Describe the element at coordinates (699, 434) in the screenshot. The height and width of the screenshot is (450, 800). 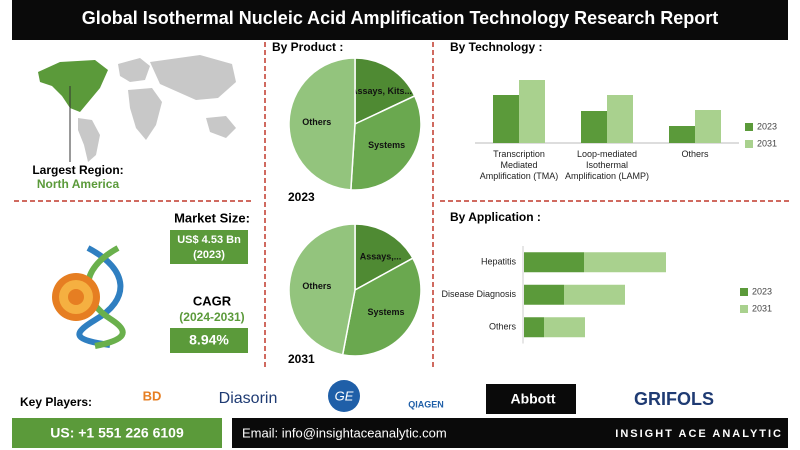
I see `brand: INSIGHT ACE ANALYTIC` at that location.